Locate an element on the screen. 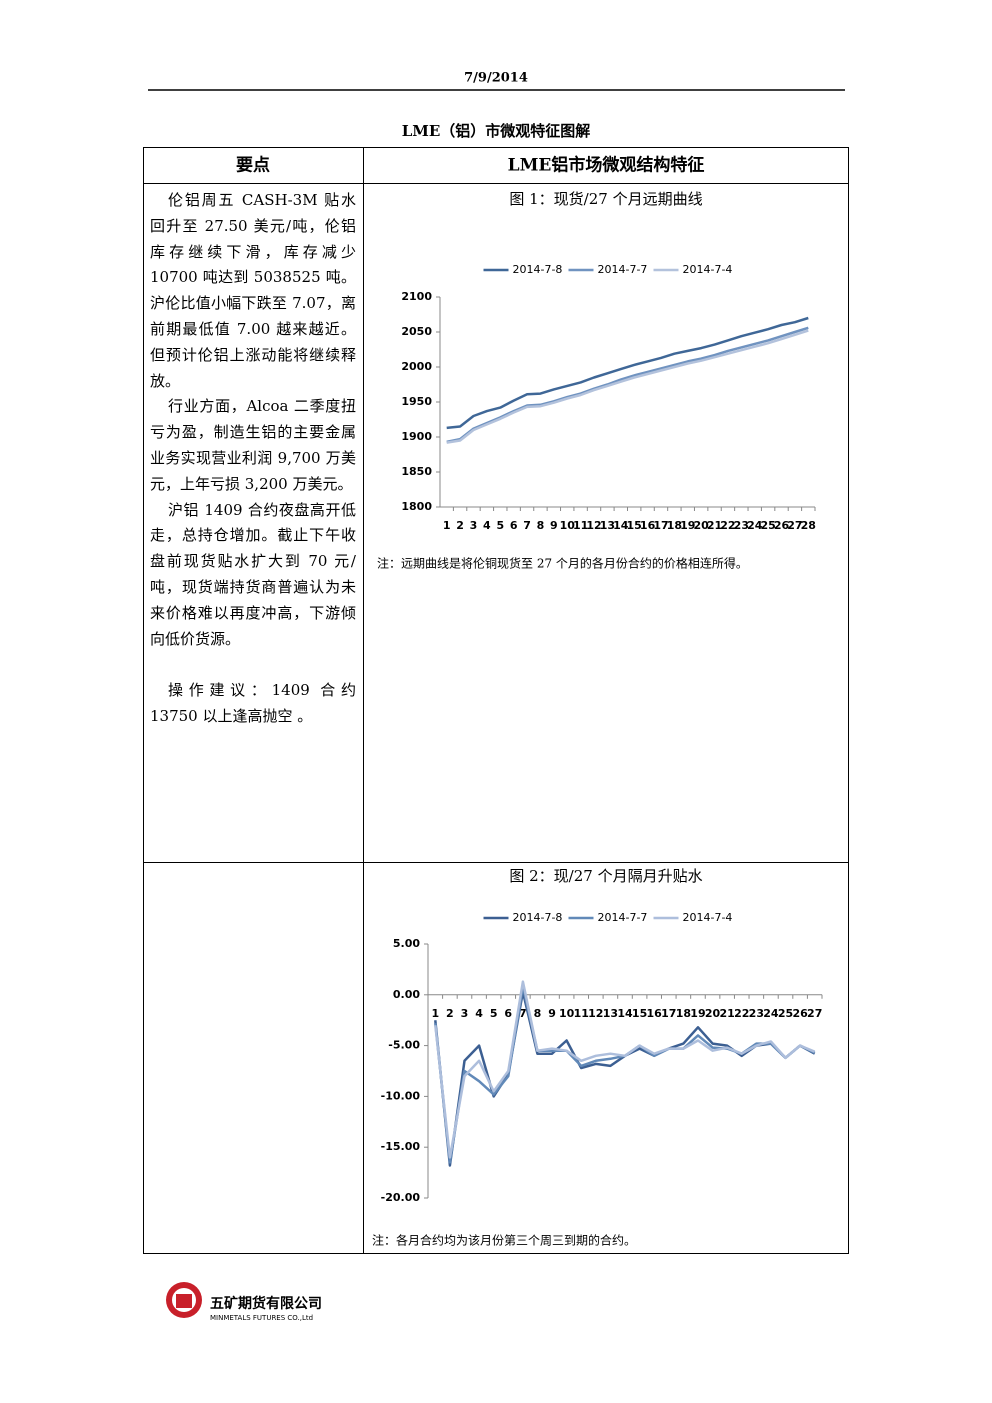 Image resolution: width=992 pixels, height=1403 pixels. chart-note: 注：远期曲线是将伦铜现货至 27 个月的各月份合约的价格相连所得。 is located at coordinates (562, 563).